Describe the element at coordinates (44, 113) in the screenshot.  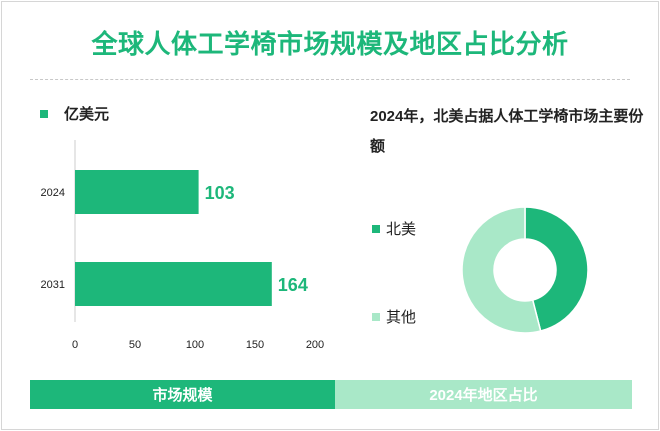
I see `legend-swatch-primary` at that location.